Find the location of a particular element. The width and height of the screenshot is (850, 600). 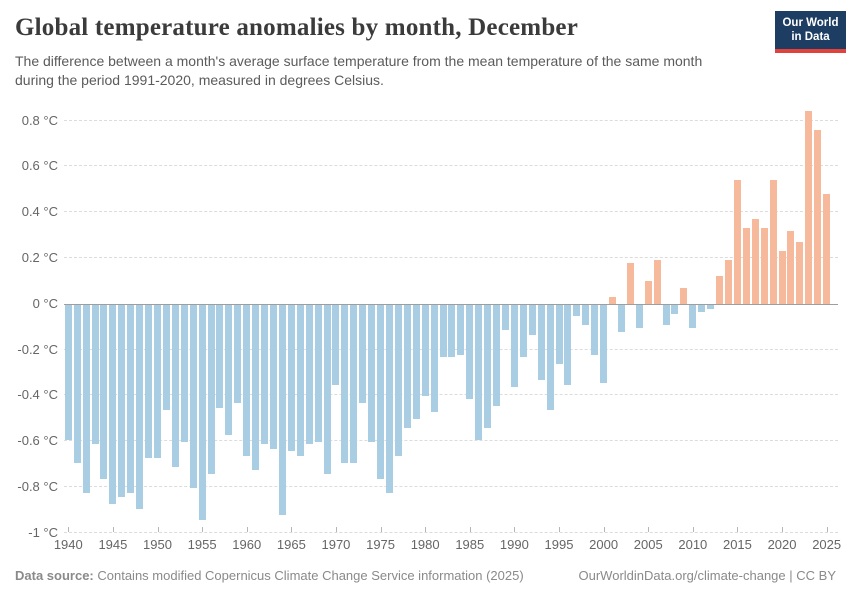

x-axis-tick-label: 1965 is located at coordinates (291, 544).